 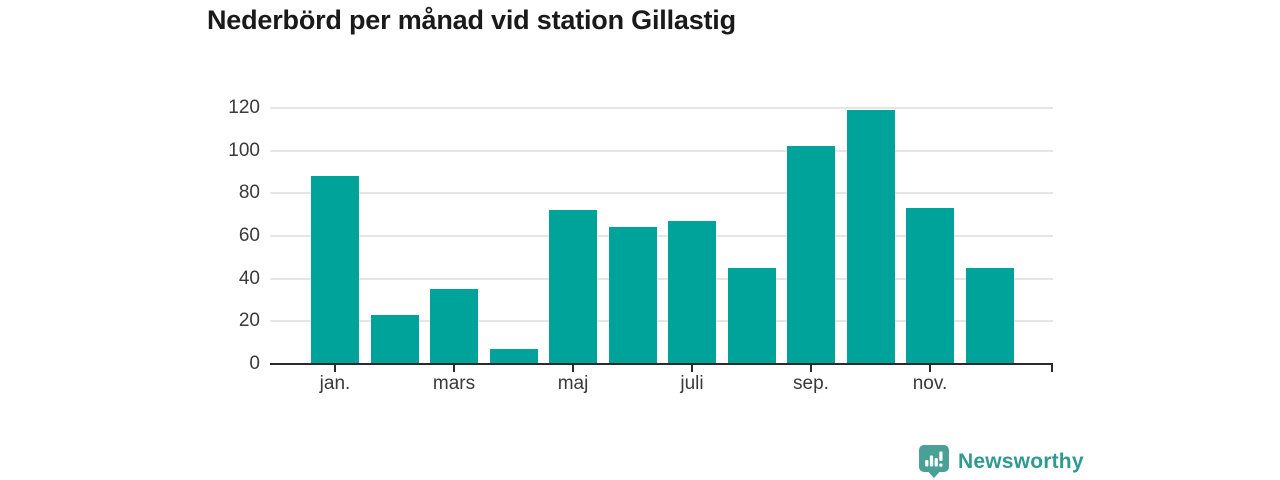 What do you see at coordinates (1052, 368) in the screenshot?
I see `x-axis-end-tick` at bounding box center [1052, 368].